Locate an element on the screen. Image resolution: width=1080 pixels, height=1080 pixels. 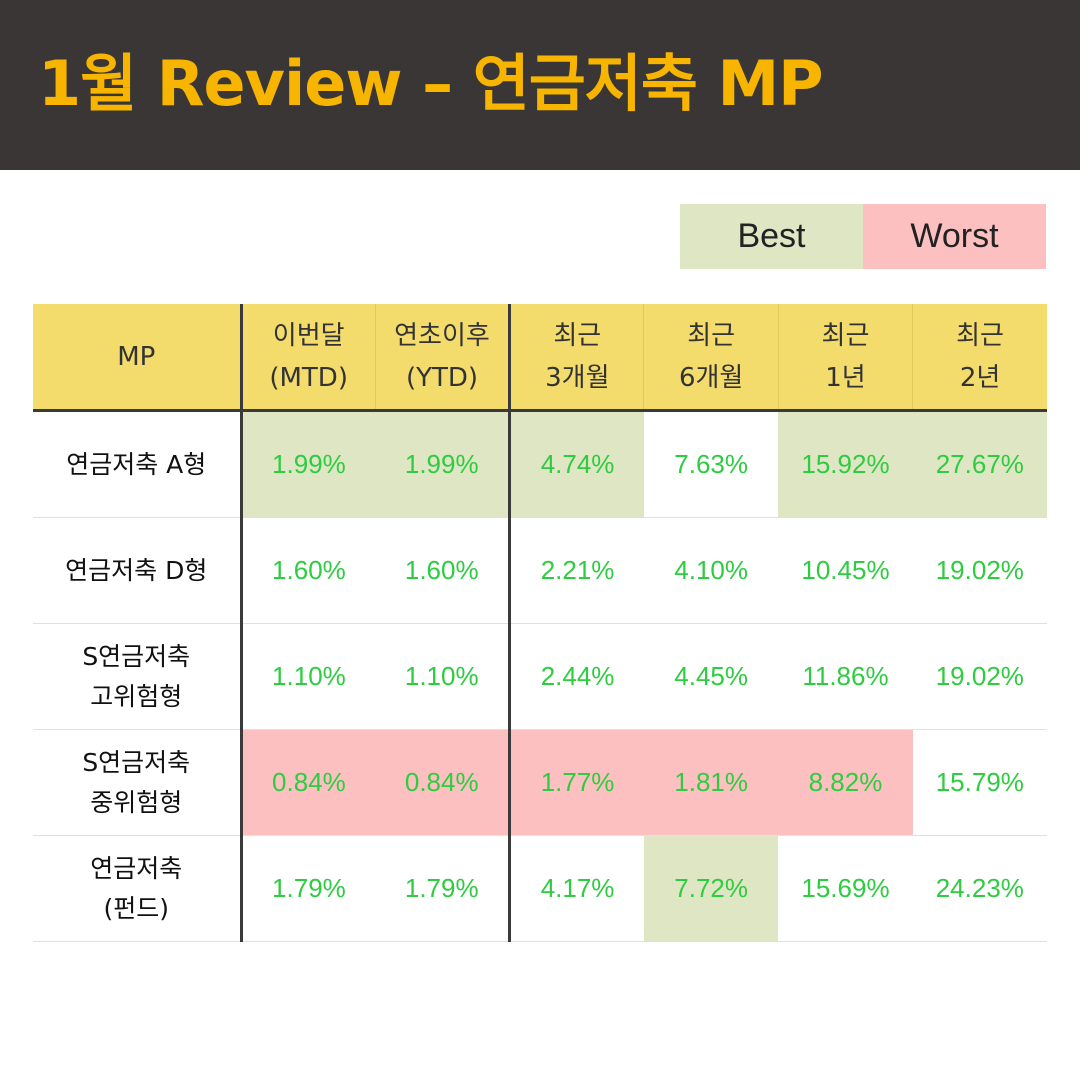
value-cell-6m: 7.72% is located at coordinates (711, 888).